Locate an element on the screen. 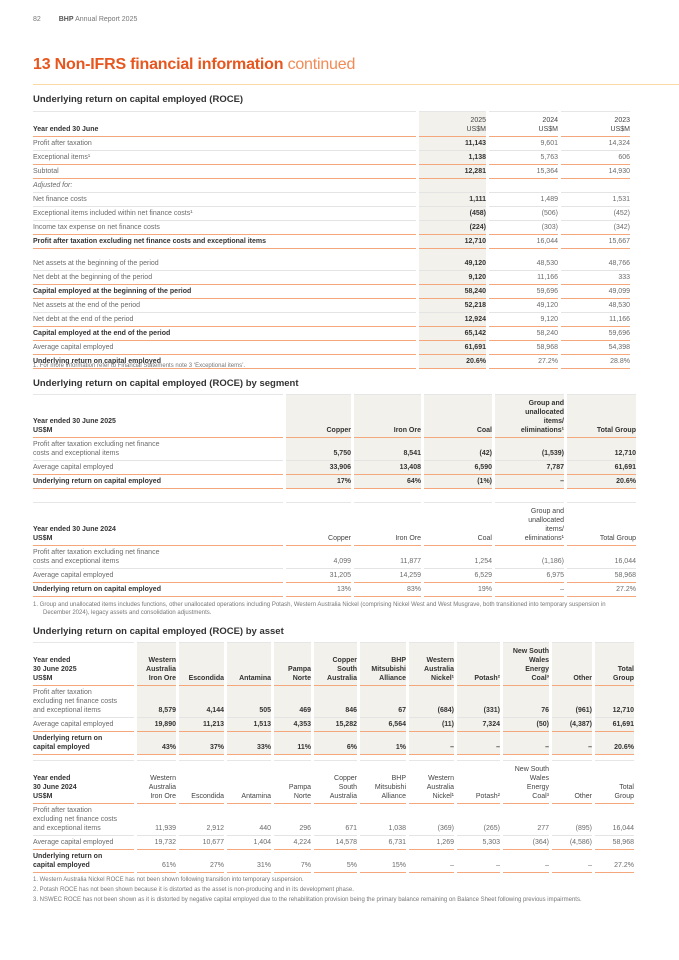 The image size is (679, 960). cell-value: 58,240 is located at coordinates (523, 334).